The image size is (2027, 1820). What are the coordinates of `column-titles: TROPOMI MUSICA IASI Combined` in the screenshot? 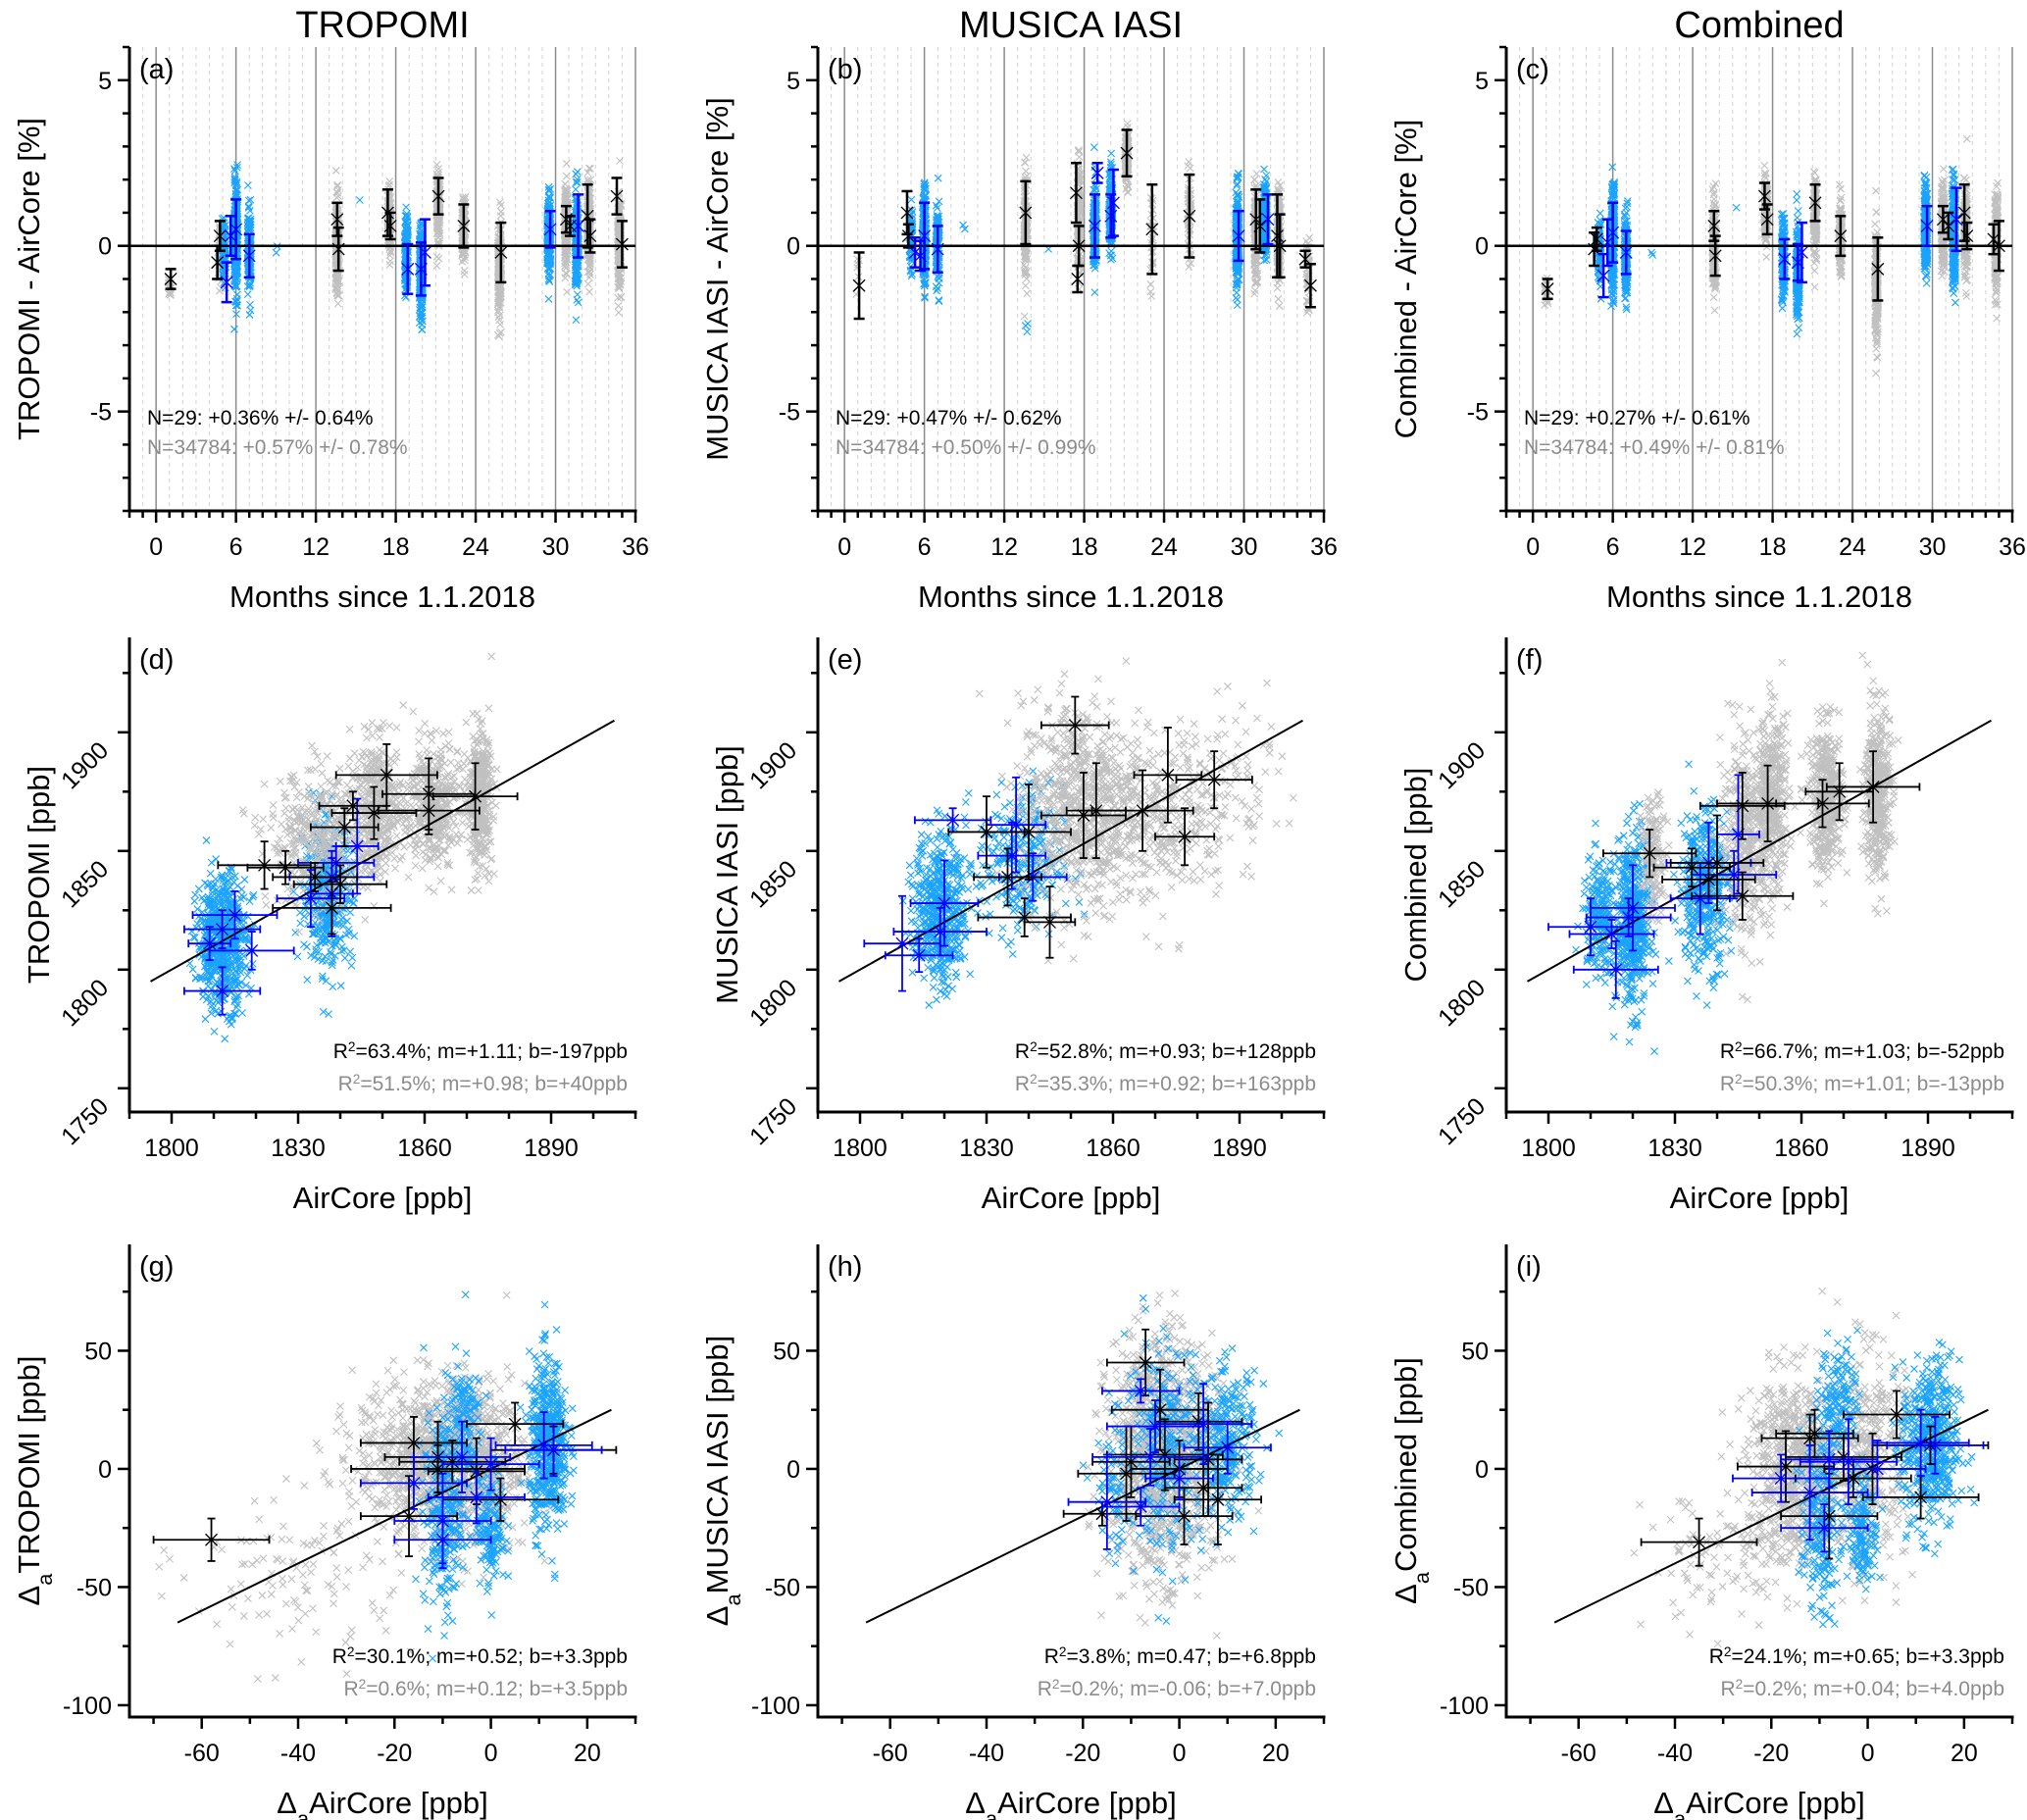 It's located at (1069, 25).